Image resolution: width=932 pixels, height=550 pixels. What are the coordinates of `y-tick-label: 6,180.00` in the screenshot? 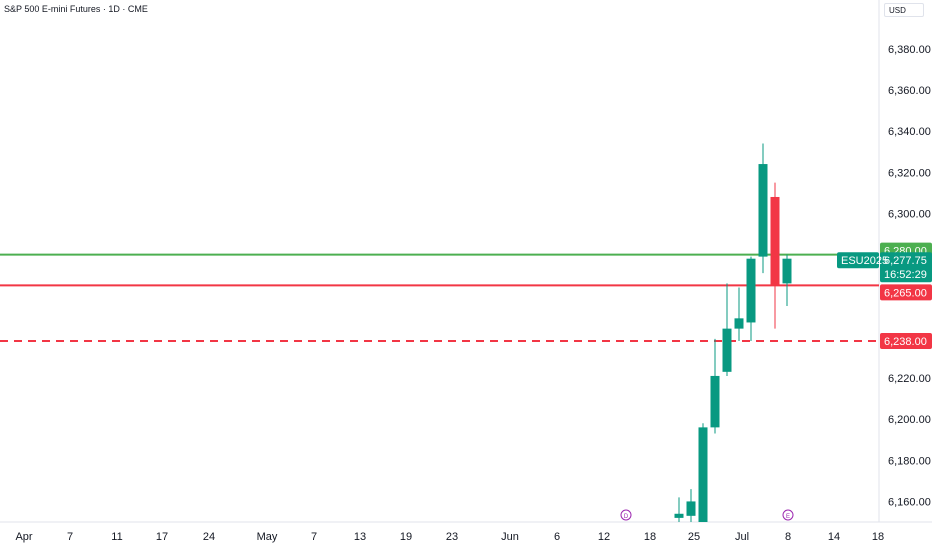 It's located at (909, 461).